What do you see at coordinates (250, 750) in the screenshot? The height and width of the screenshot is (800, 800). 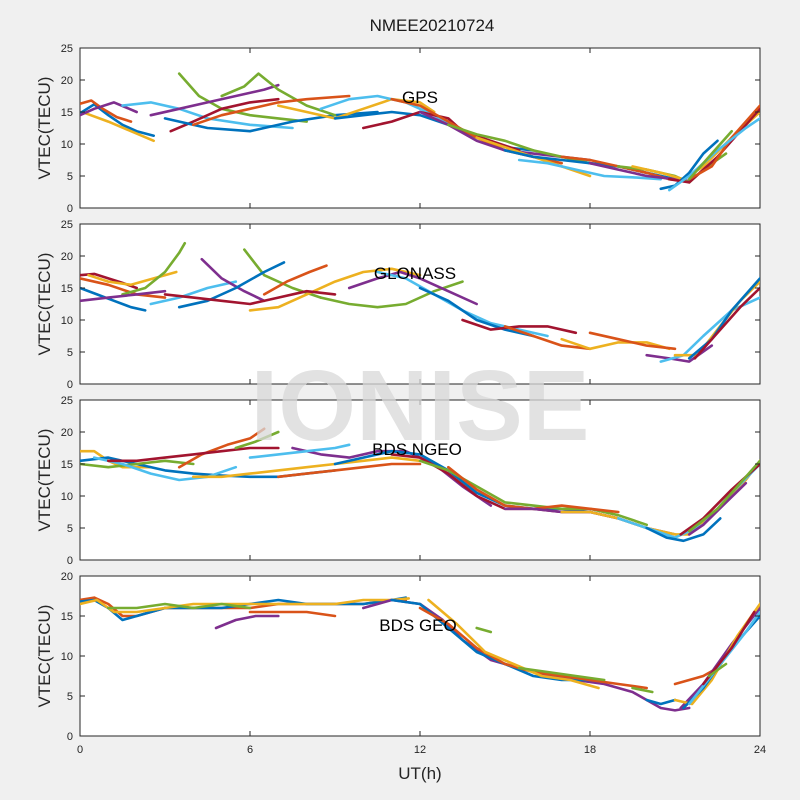 I see `x-tick-label: 6` at bounding box center [250, 750].